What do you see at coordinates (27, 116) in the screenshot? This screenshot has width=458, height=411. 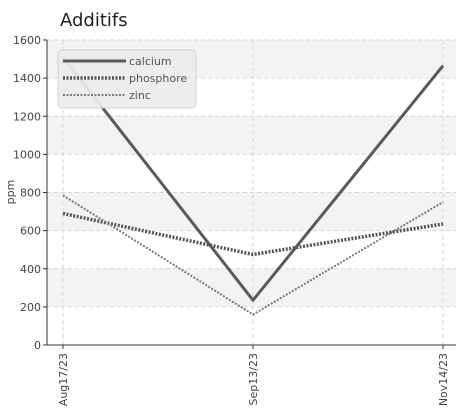 I see `y-tick-label: 1200` at bounding box center [27, 116].